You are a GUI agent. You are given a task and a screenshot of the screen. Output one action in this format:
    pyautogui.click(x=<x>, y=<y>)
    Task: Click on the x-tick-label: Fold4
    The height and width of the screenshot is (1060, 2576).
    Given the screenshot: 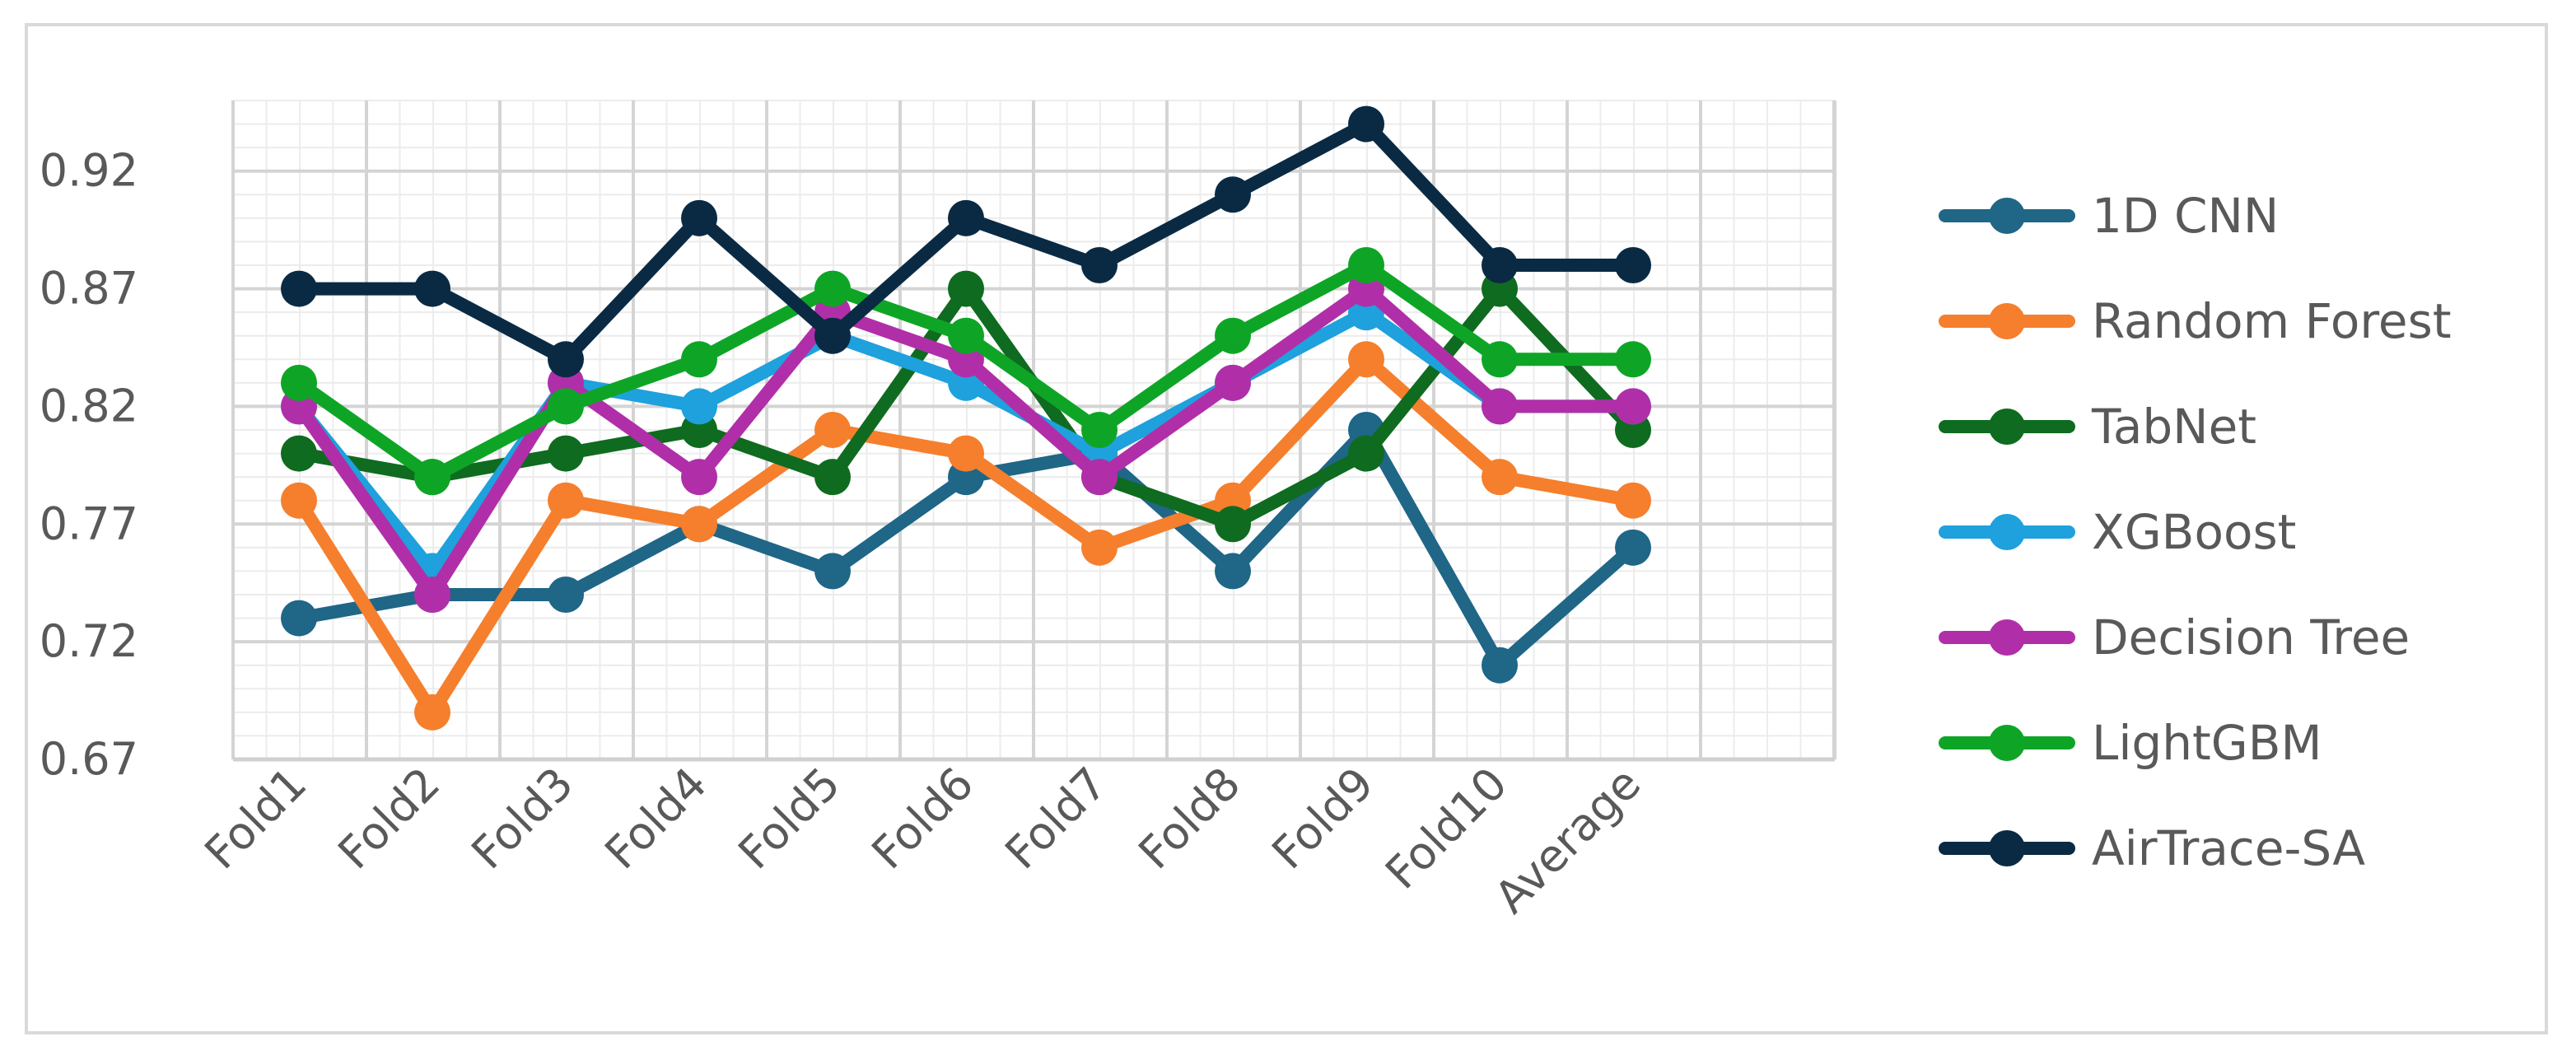 What is the action you would take?
    pyautogui.click(x=656, y=819)
    